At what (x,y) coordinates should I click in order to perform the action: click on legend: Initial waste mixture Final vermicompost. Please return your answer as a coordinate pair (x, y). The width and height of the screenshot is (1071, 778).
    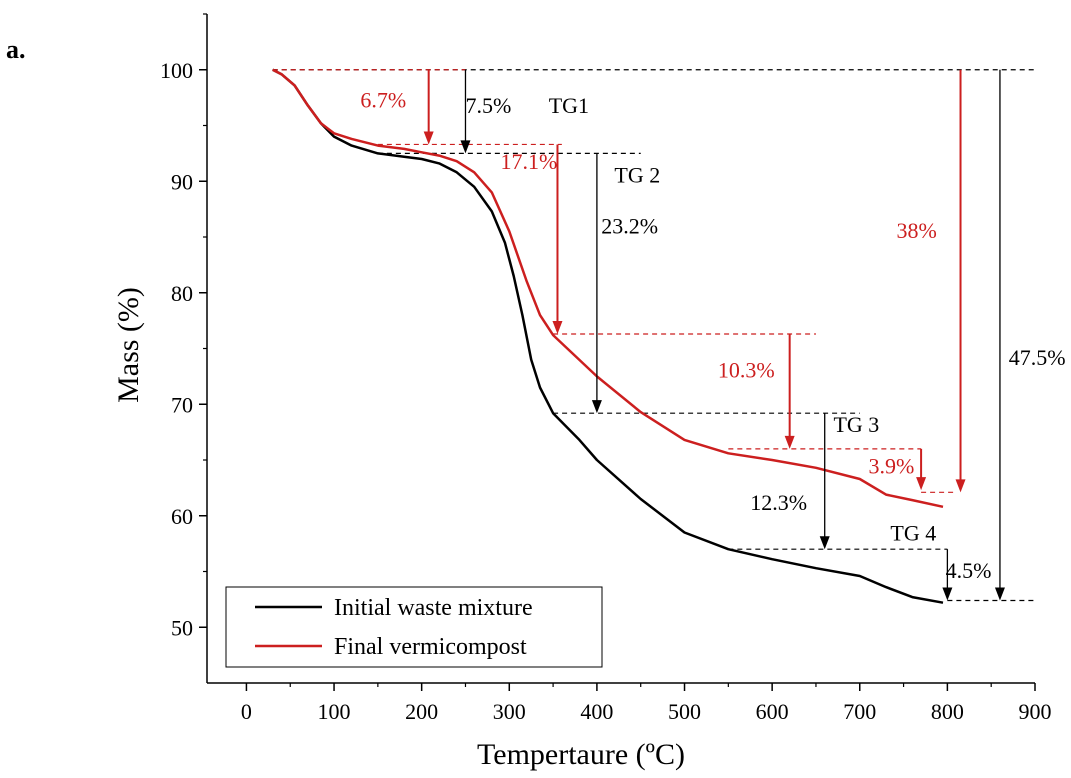
    Looking at the image, I should click on (414, 627).